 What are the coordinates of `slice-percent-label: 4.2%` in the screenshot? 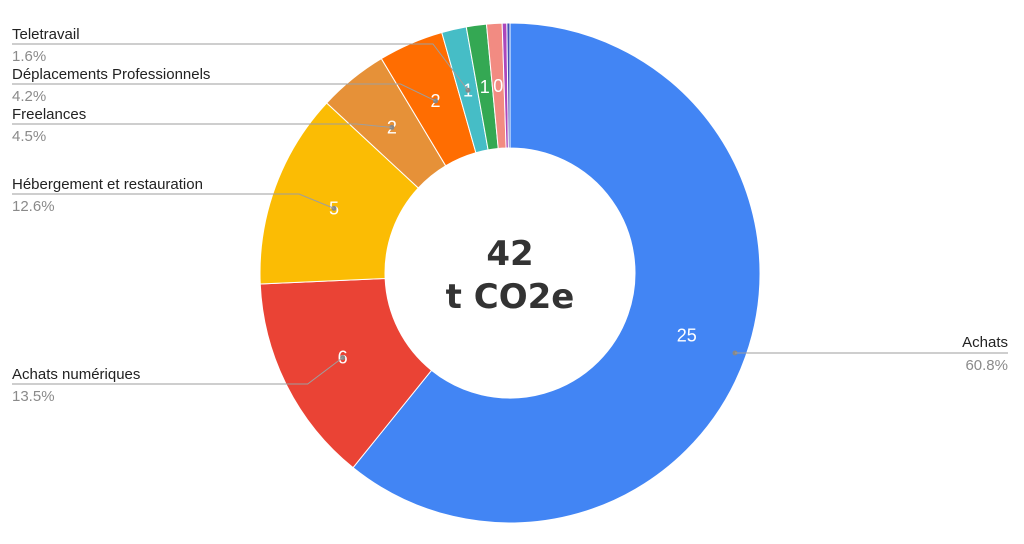 It's located at (29, 96).